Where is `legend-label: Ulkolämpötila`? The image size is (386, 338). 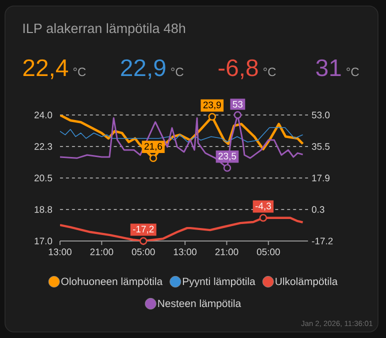
legend-label: Ulkolämpötila is located at coordinates (307, 282).